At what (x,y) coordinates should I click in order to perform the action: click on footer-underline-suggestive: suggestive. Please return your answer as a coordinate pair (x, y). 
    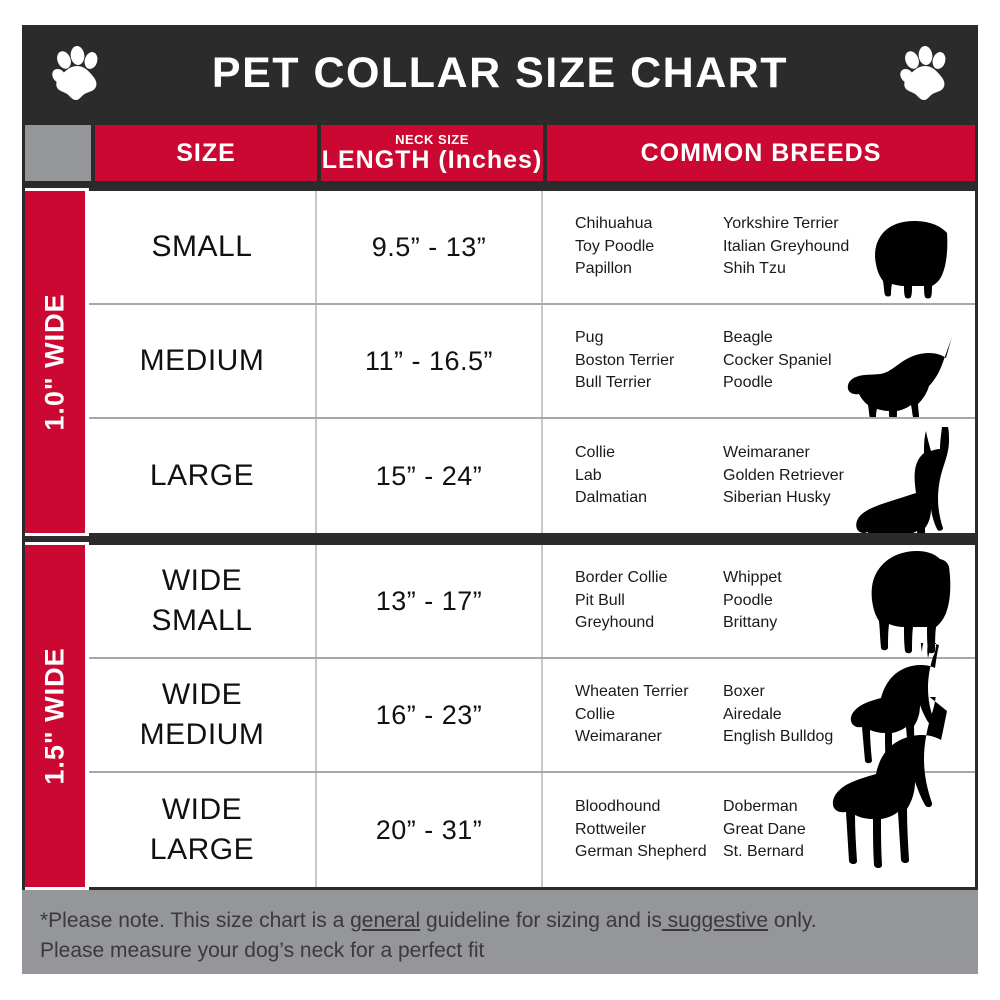
    Looking at the image, I should click on (715, 920).